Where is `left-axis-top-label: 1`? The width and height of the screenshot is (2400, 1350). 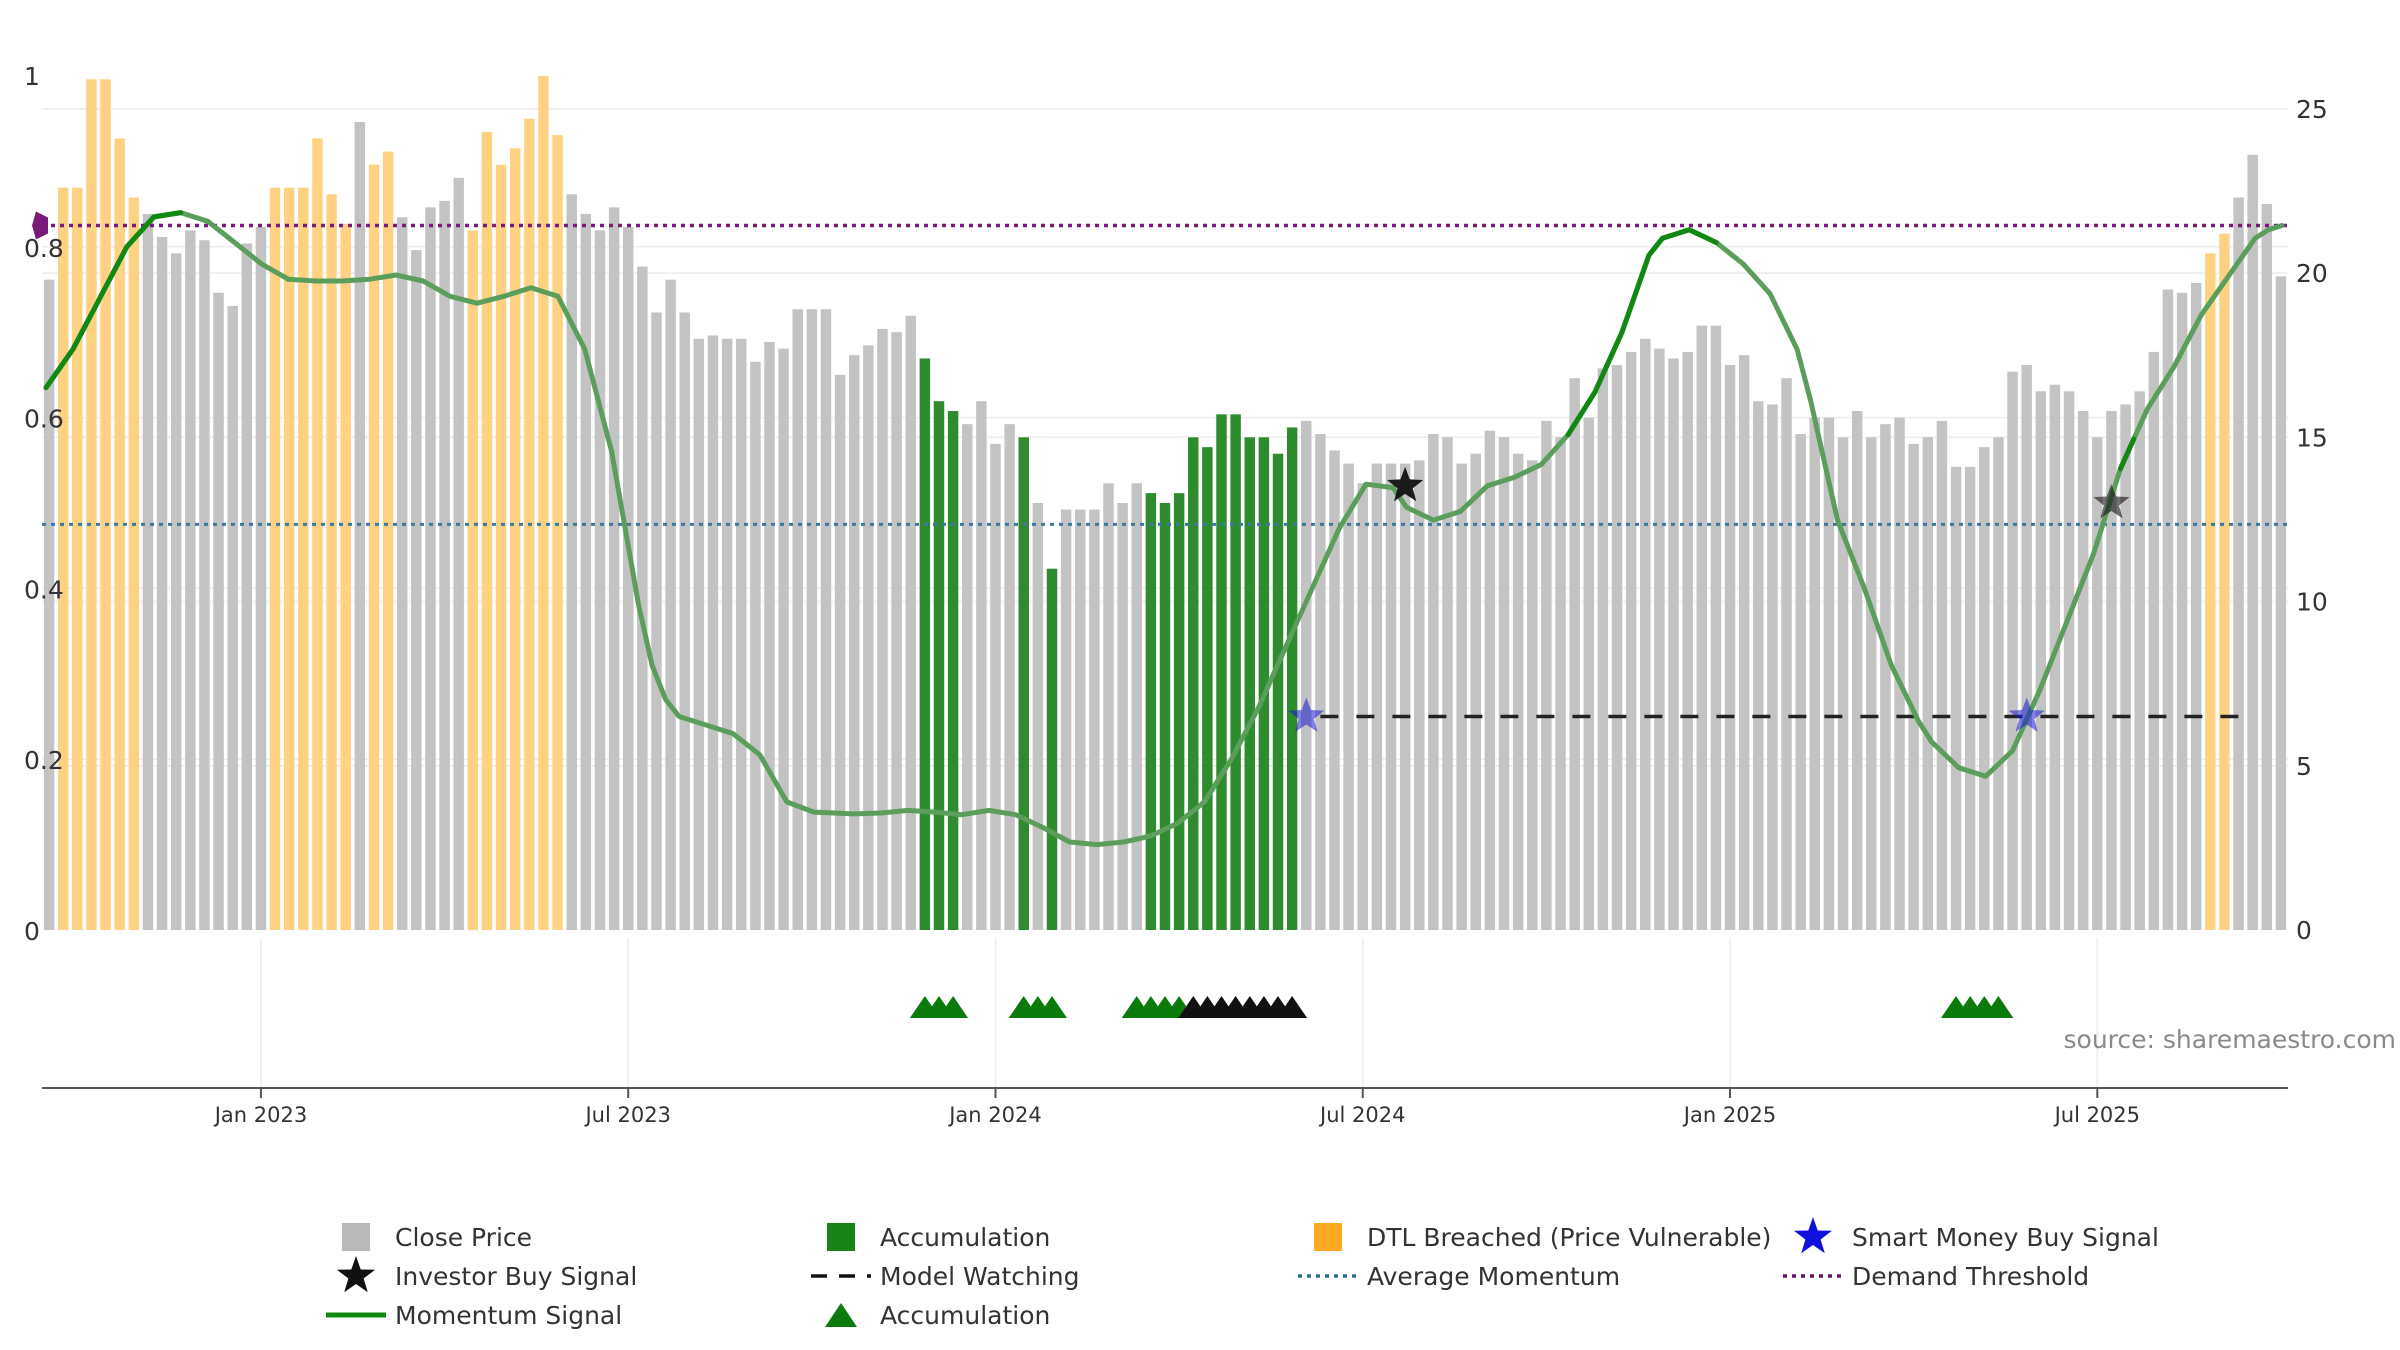 left-axis-top-label: 1 is located at coordinates (32, 76).